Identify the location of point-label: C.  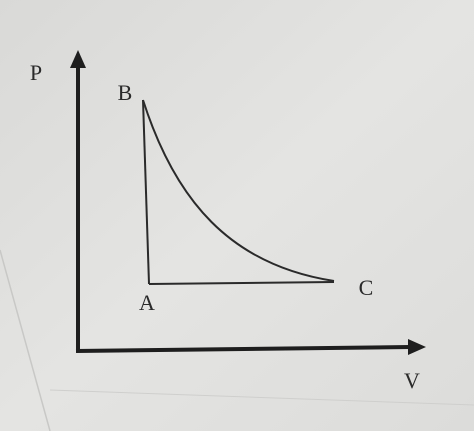
(366, 287).